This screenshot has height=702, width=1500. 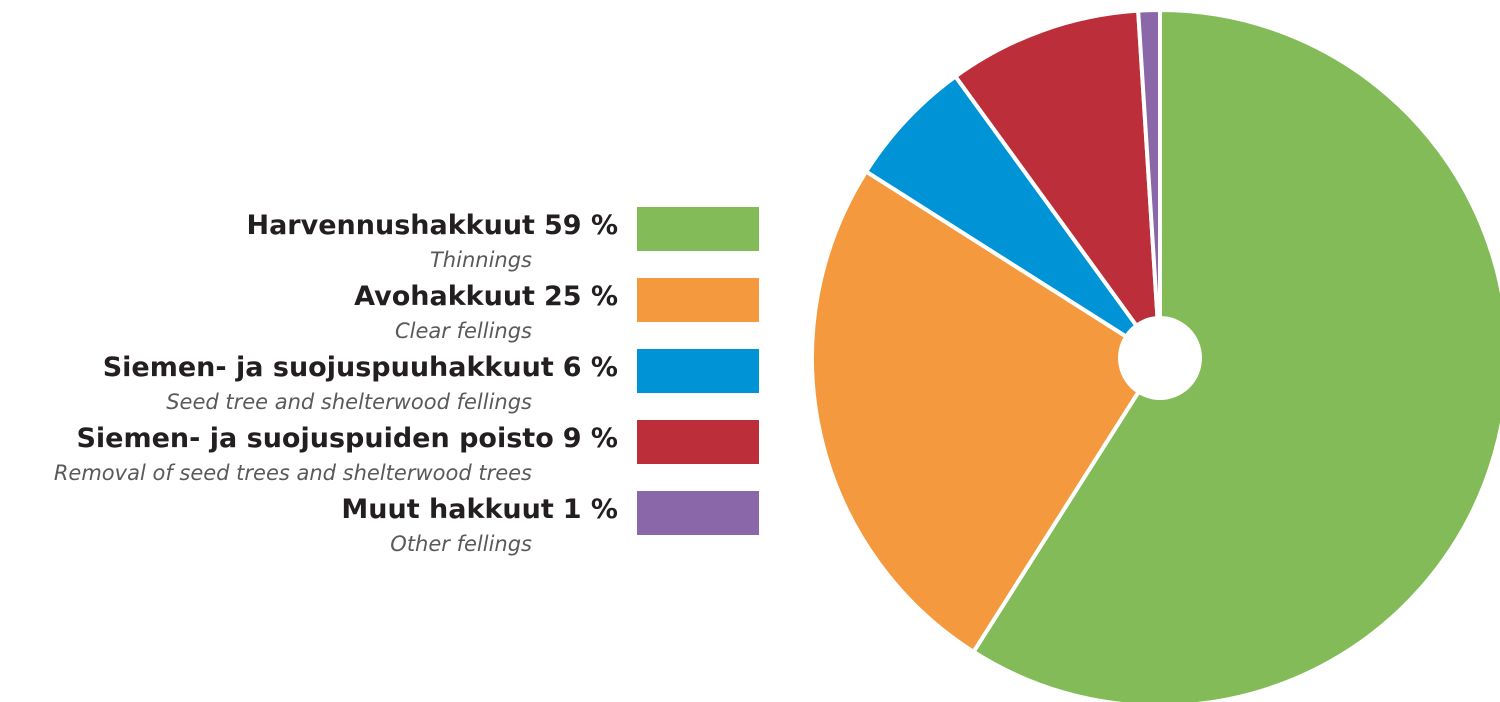 What do you see at coordinates (581, 225) in the screenshot?
I see `legend-value: 59 %` at bounding box center [581, 225].